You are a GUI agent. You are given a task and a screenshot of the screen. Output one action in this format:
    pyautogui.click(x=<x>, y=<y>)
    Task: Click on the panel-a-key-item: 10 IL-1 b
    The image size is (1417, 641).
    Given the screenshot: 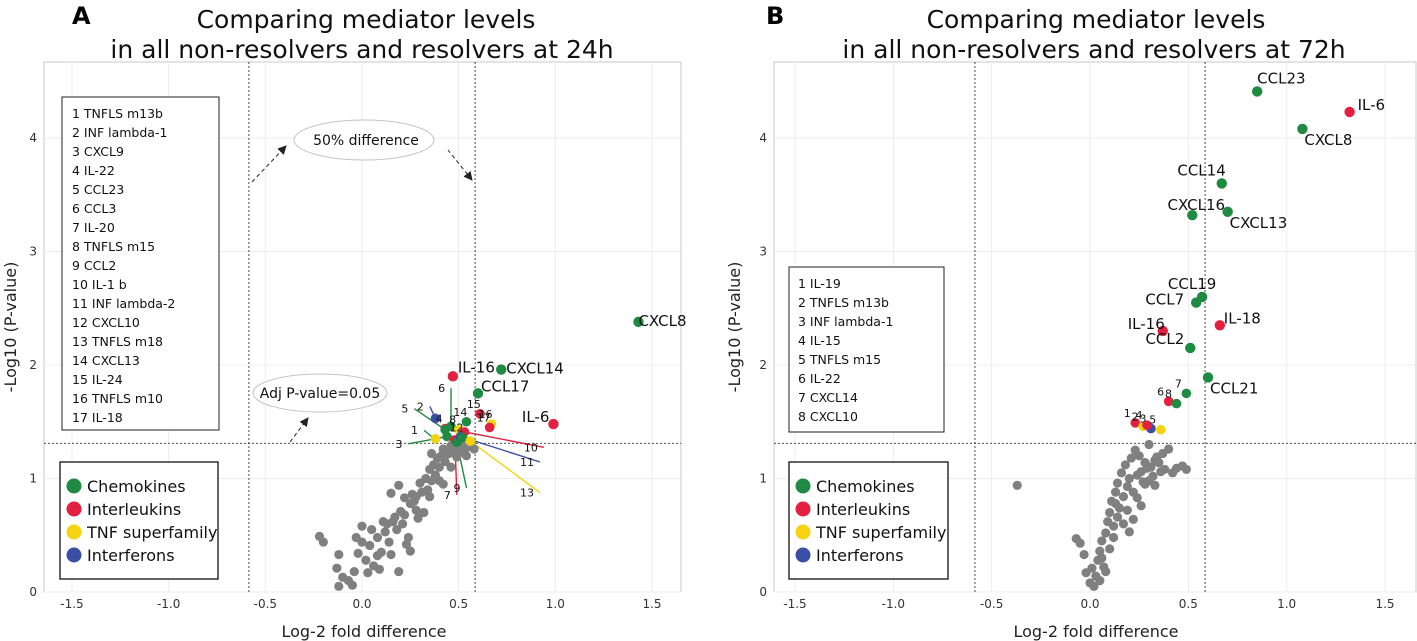 What is the action you would take?
    pyautogui.click(x=99, y=284)
    